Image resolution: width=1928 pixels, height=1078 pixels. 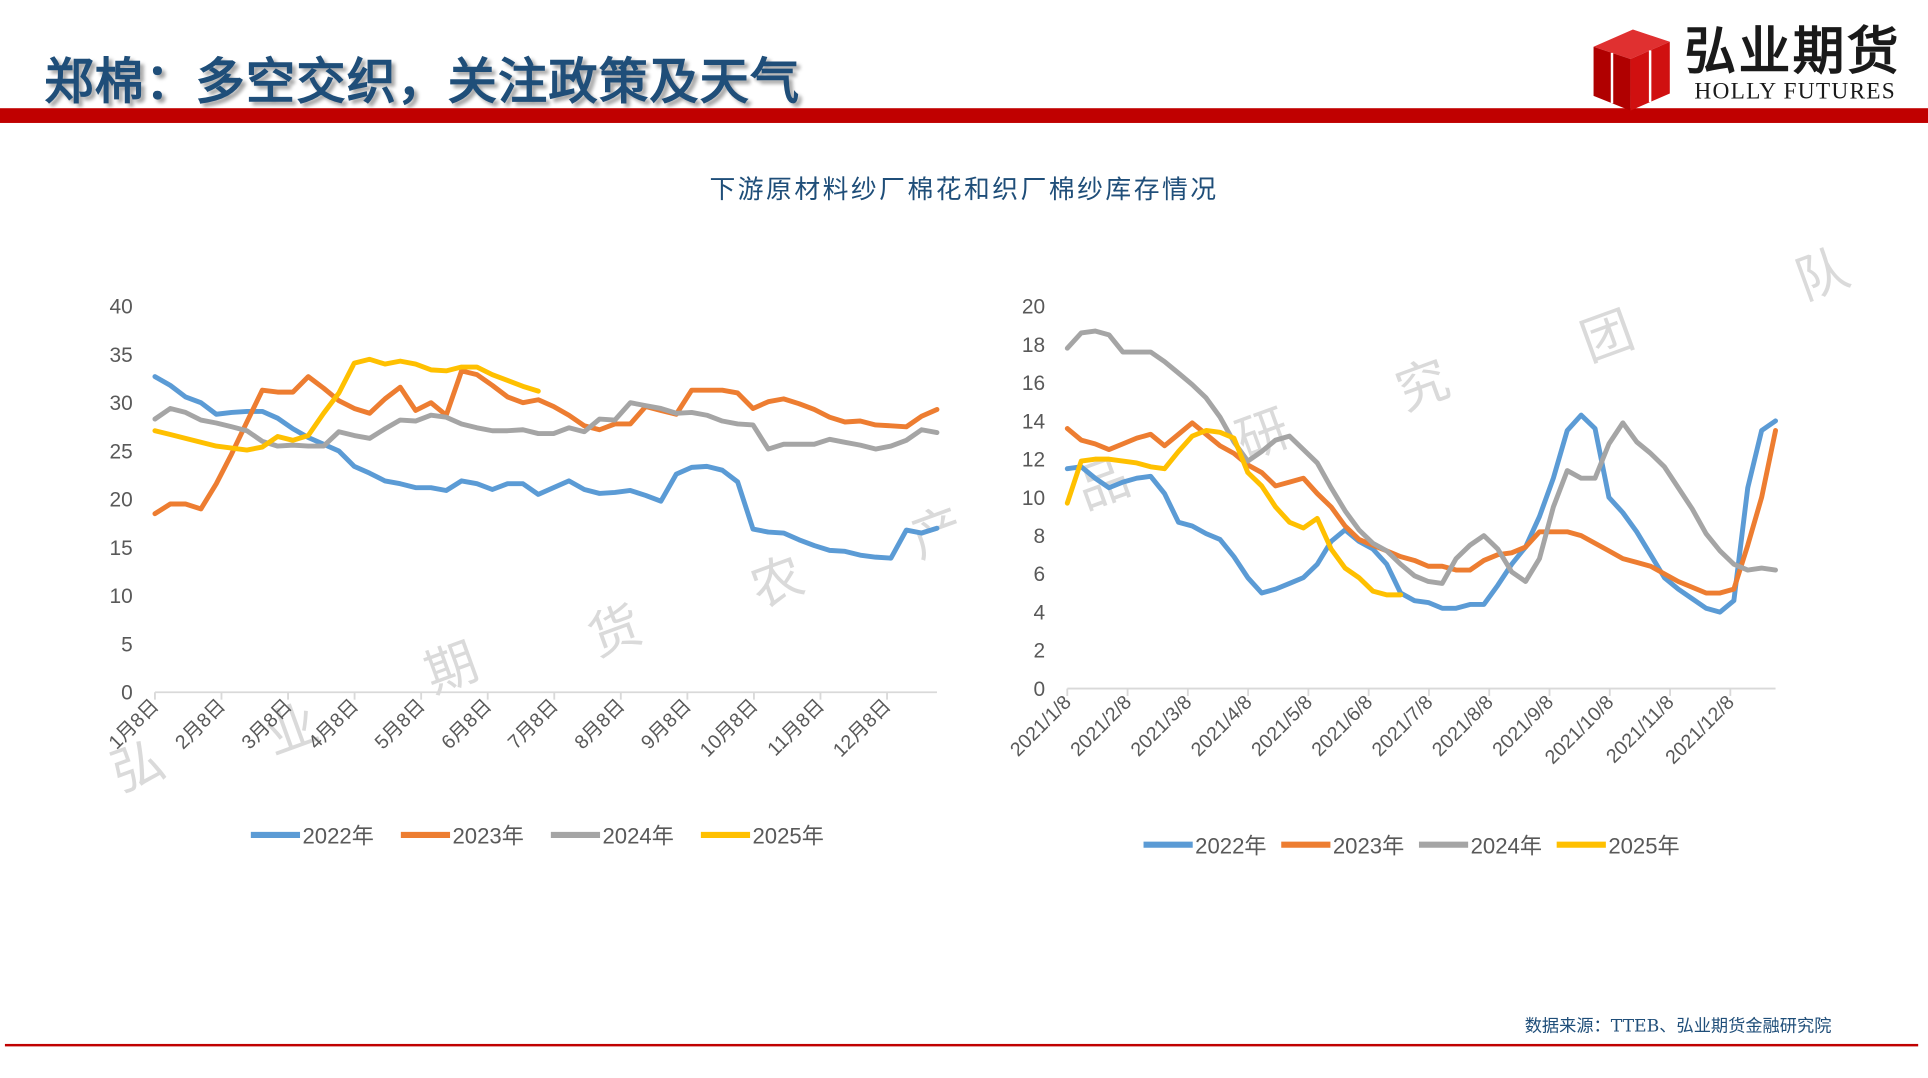 I want to click on x-tick-label: 2021/6/8, so click(x=1342, y=726).